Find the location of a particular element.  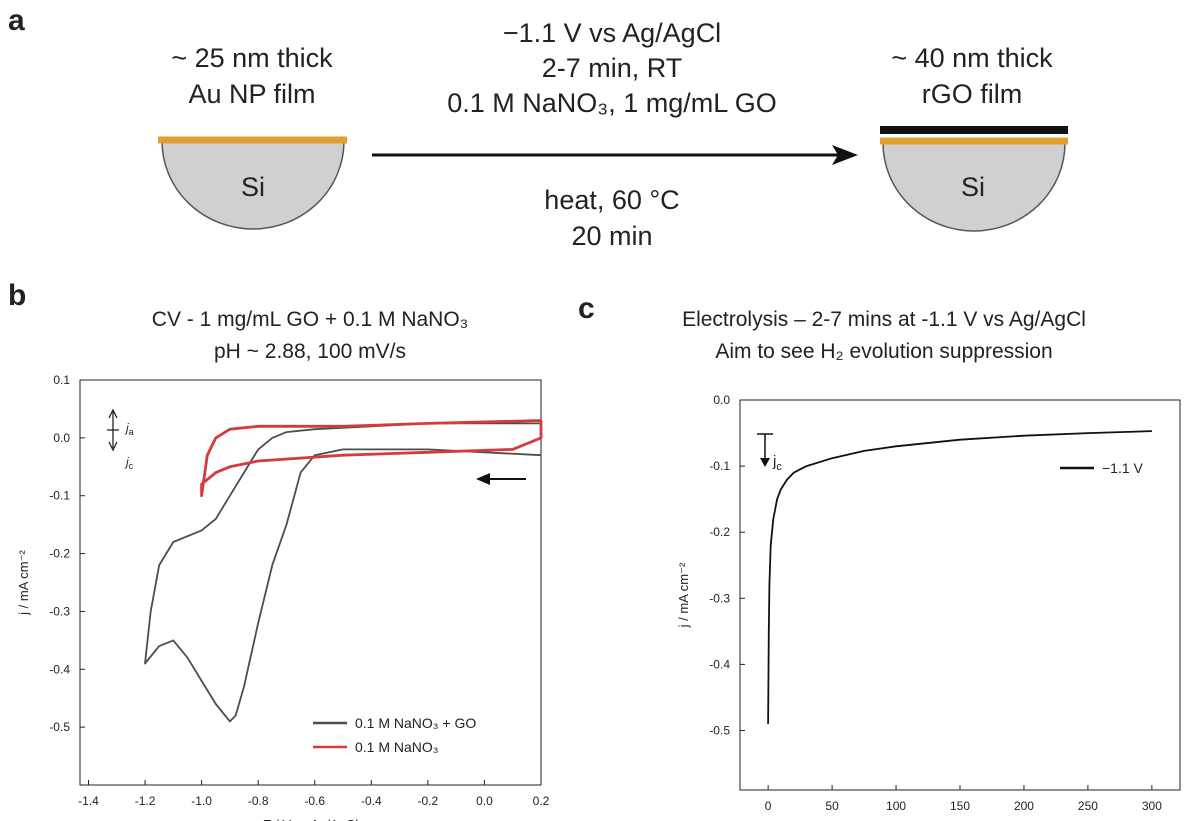

x-tick-label: -1.2 is located at coordinates (145, 801).